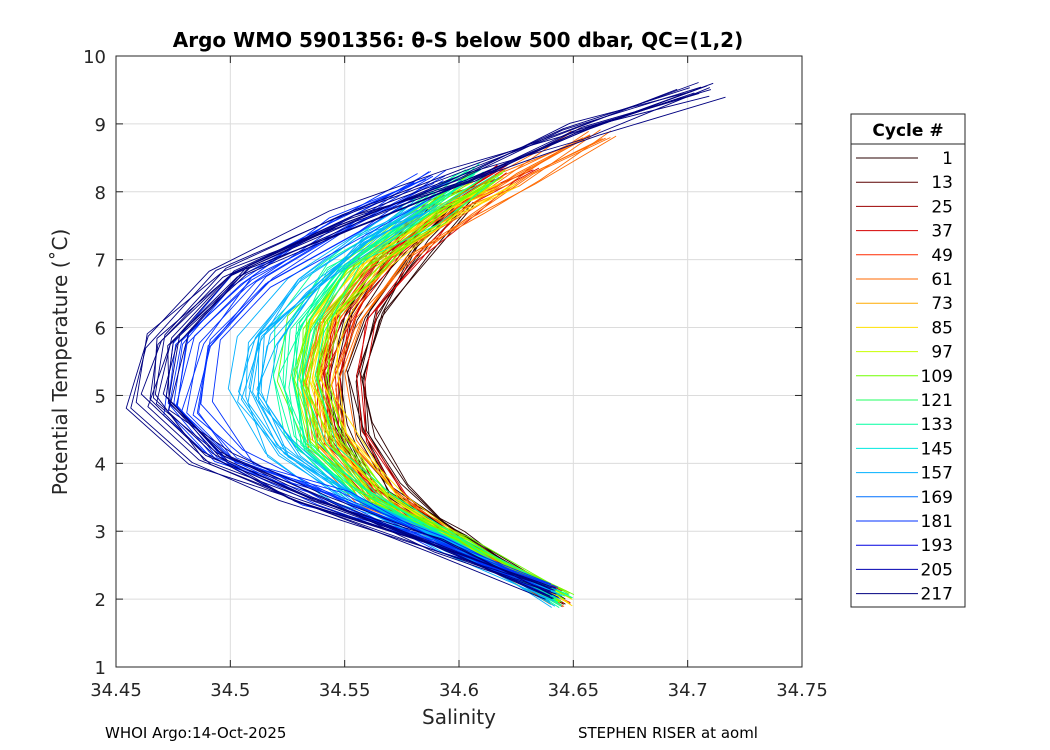 Image resolution: width=1050 pixels, height=750 pixels. What do you see at coordinates (942, 256) in the screenshot?
I see `legend-label: 49` at bounding box center [942, 256].